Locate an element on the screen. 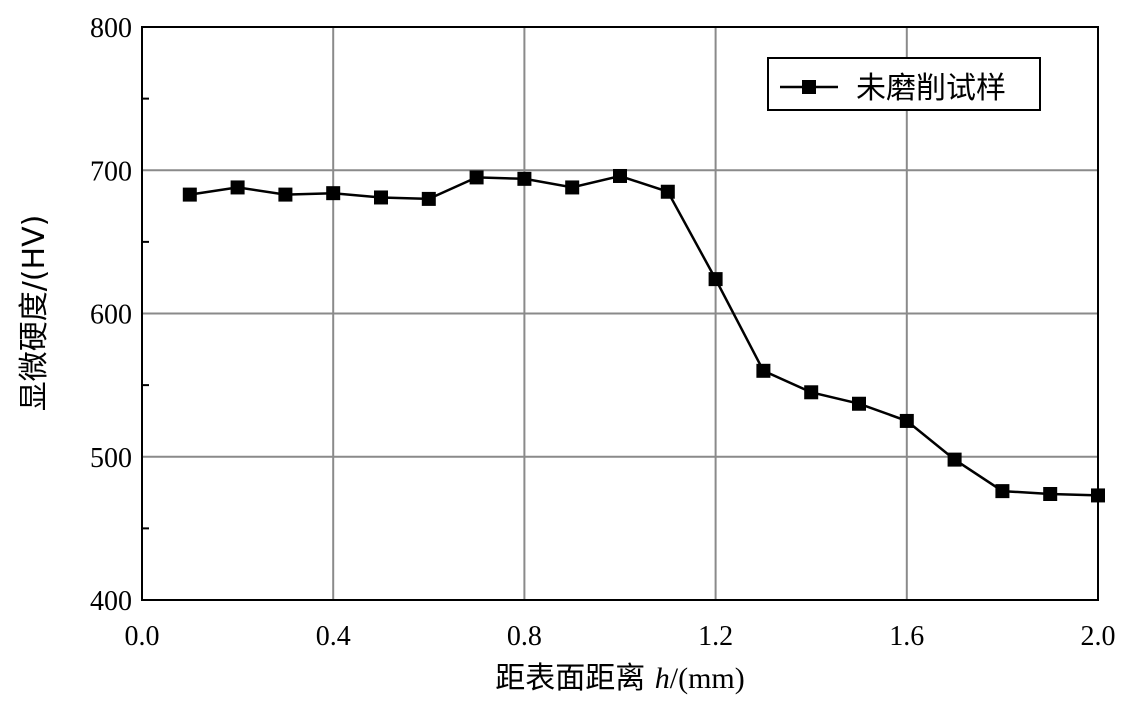 Image resolution: width=1141 pixels, height=701 pixels. y-tick-label: 600 is located at coordinates (111, 315).